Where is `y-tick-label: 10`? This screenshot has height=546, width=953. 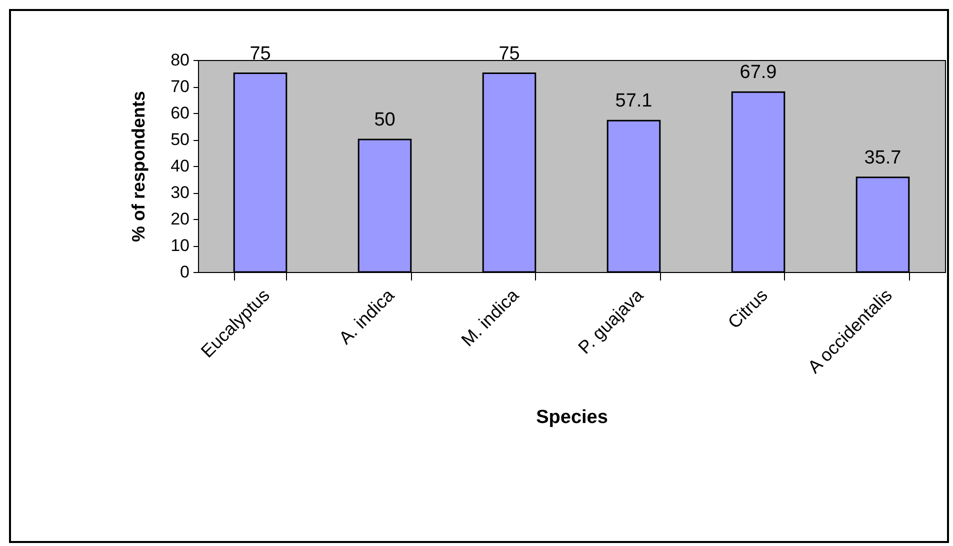
y-tick-label: 10 is located at coordinates (180, 245).